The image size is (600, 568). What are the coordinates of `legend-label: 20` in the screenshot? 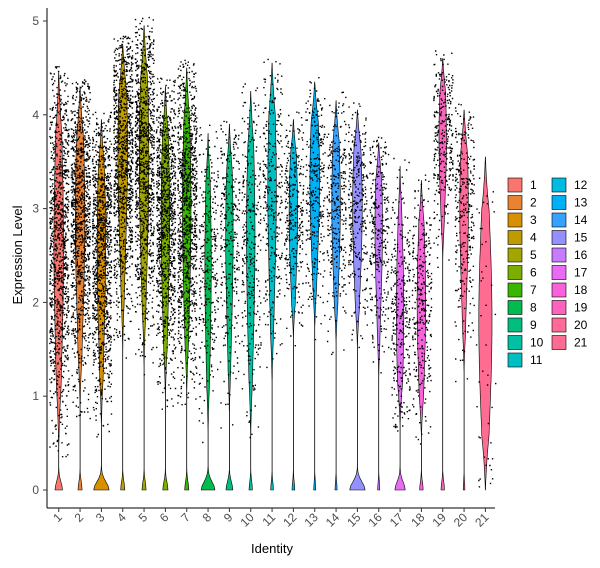 It's located at (581, 325).